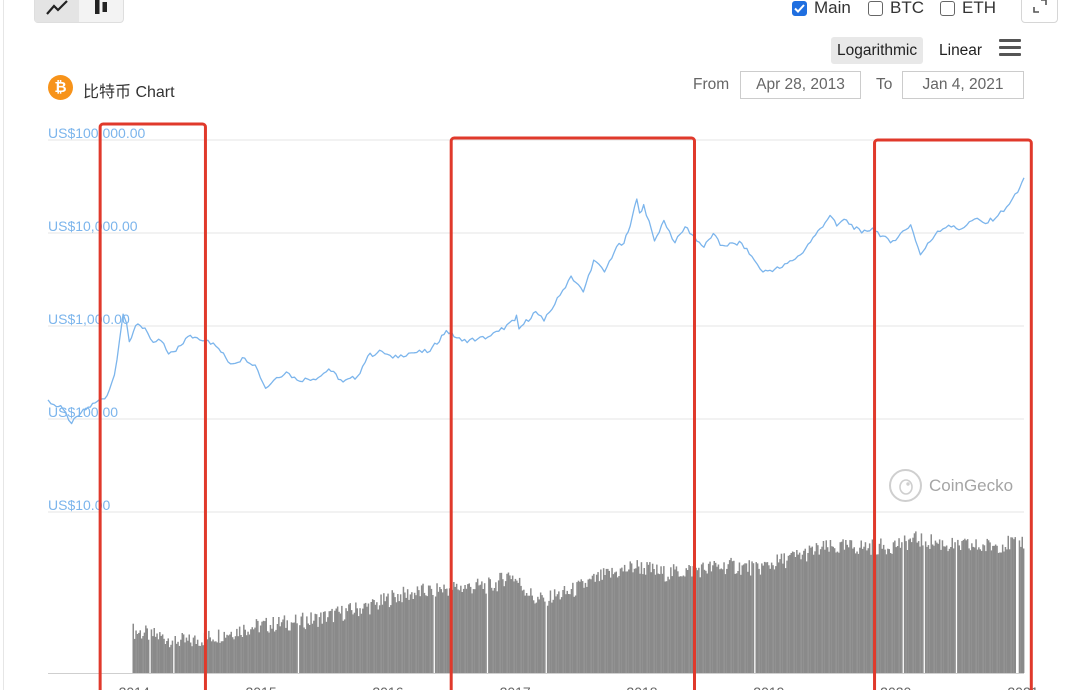 Image resolution: width=1080 pixels, height=690 pixels. I want to click on y-tick-label: US$10,000.00, so click(93, 226).